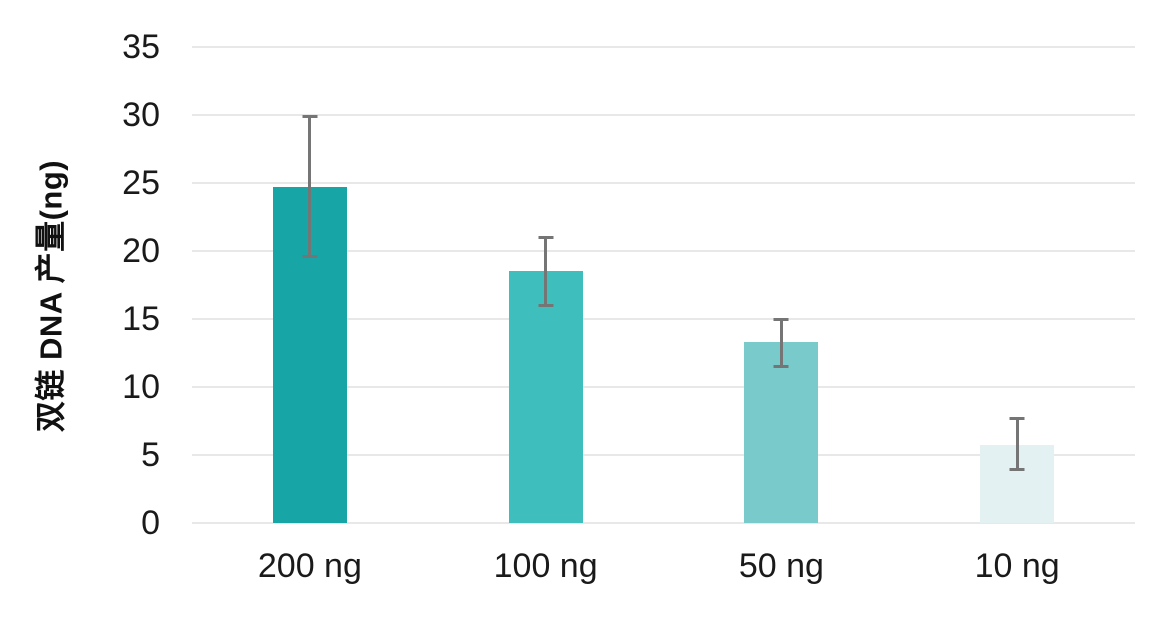 The height and width of the screenshot is (636, 1171). Describe the element at coordinates (309, 566) in the screenshot. I see `x-tick-label: 200 ng` at that location.